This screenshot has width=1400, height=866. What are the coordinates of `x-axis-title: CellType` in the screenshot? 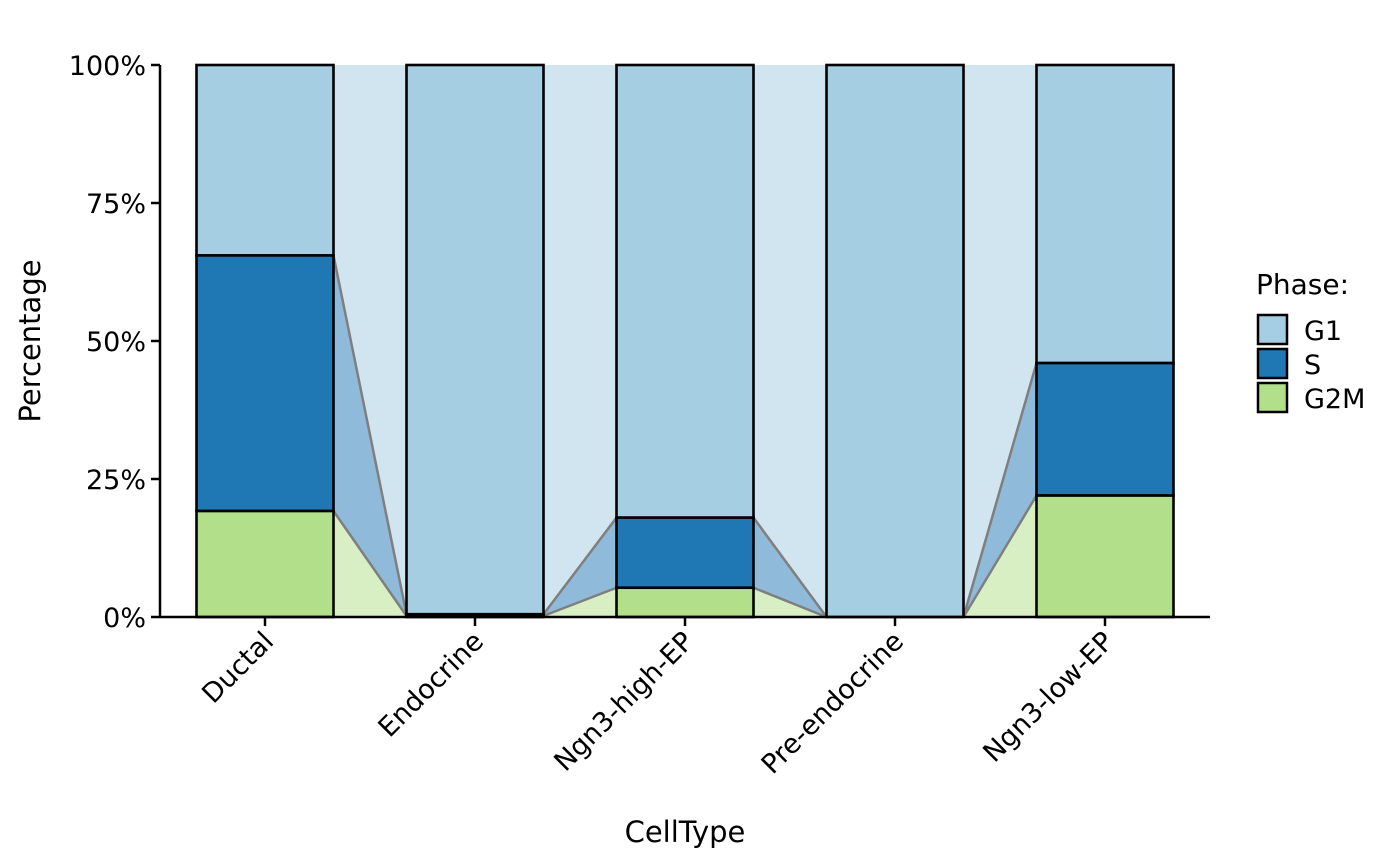 It's located at (685, 832).